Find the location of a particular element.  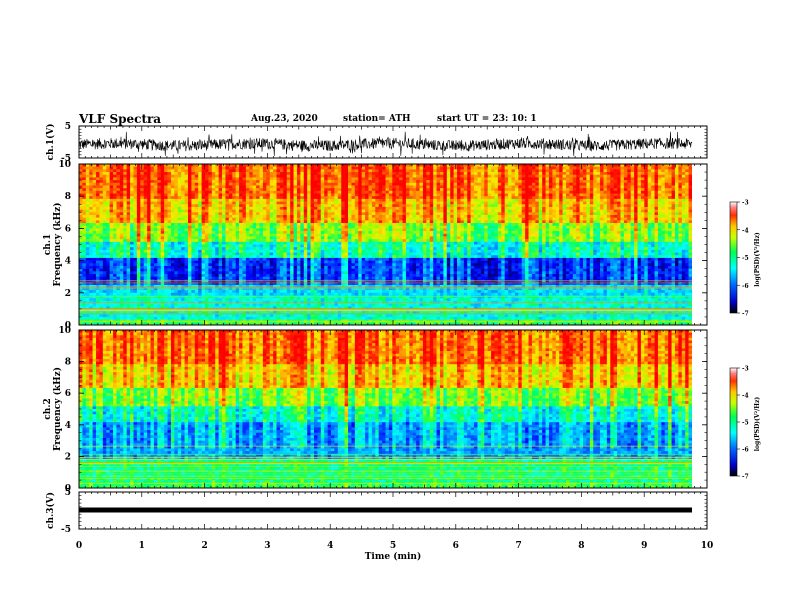

ch1-spectrogram-ytick-label: 8 is located at coordinates (68, 197).